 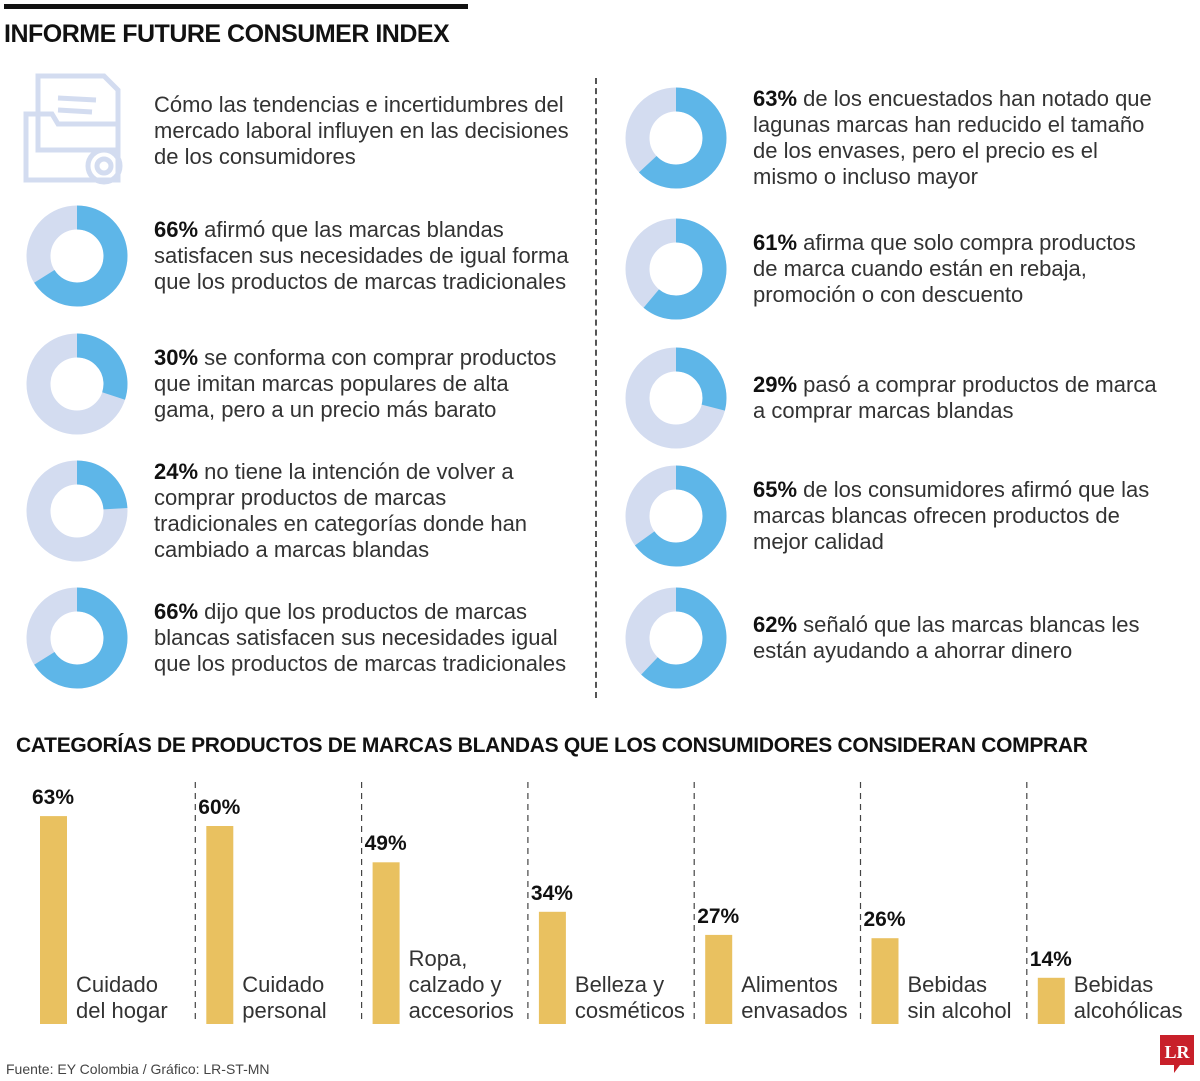 What do you see at coordinates (385, 844) in the screenshot?
I see `bar-value-label: 49%` at bounding box center [385, 844].